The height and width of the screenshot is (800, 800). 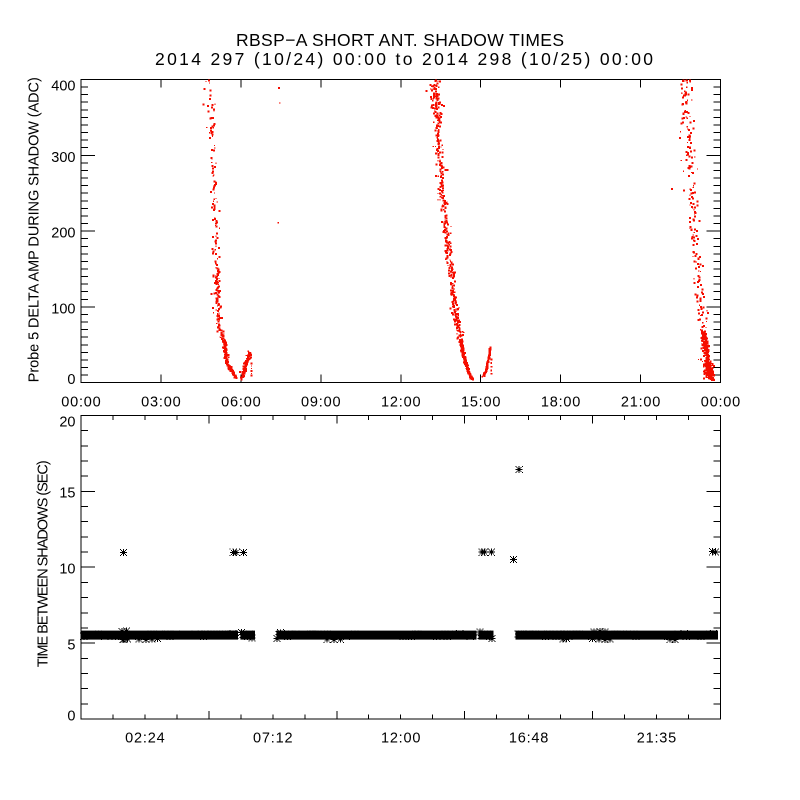 What do you see at coordinates (67, 423) in the screenshot?
I see `svg-text: 20` at bounding box center [67, 423].